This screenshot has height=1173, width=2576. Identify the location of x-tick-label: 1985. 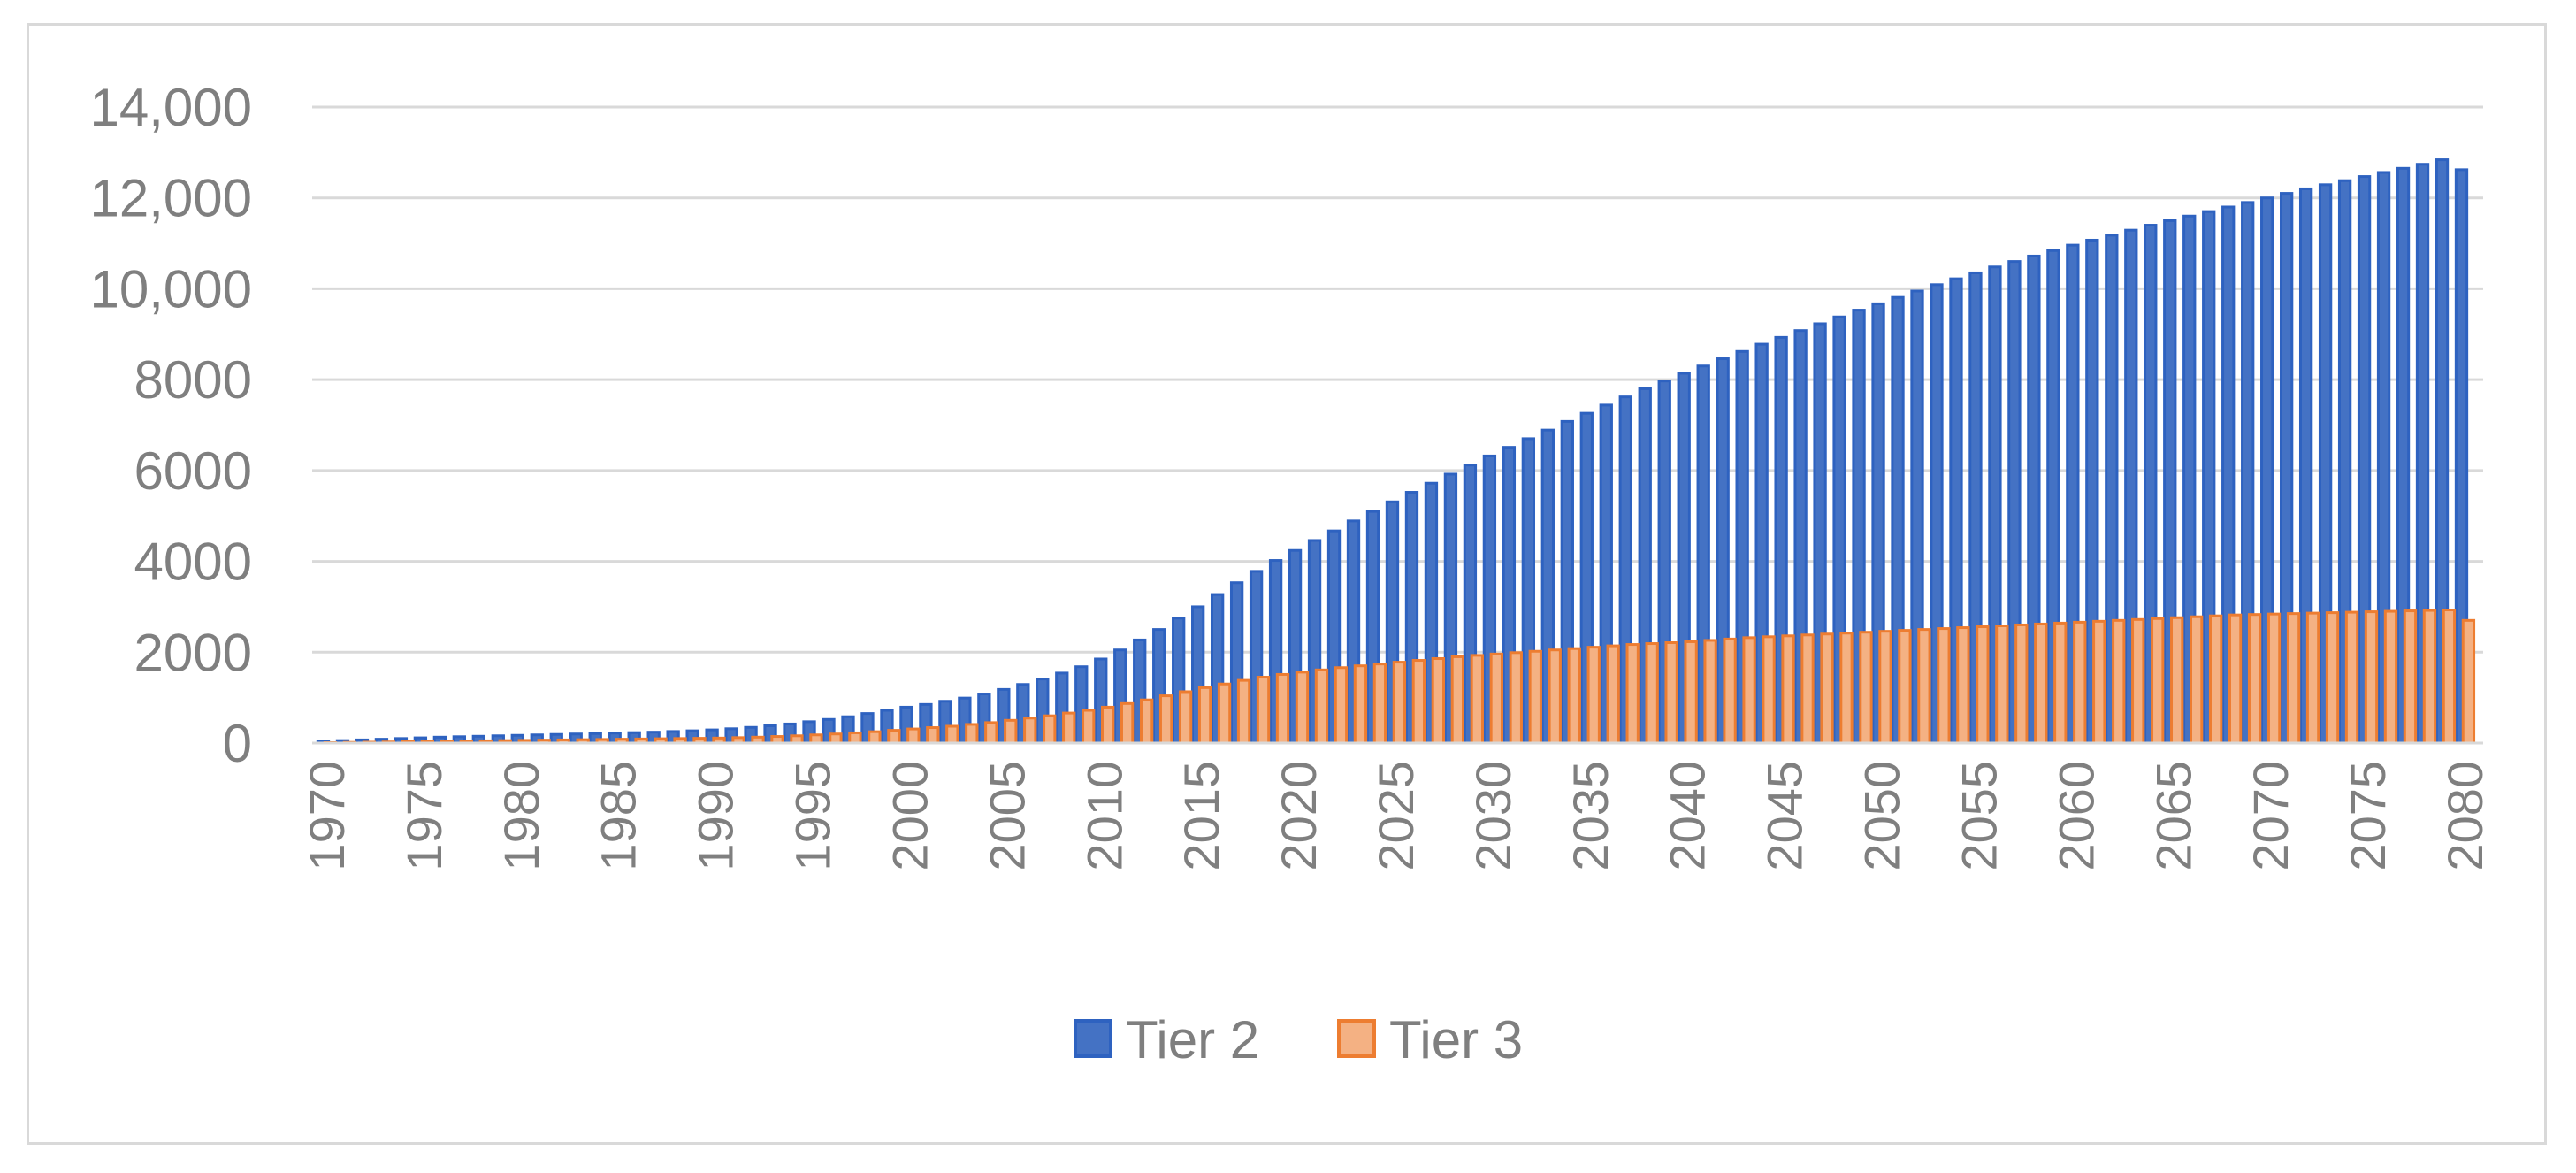
(618, 816).